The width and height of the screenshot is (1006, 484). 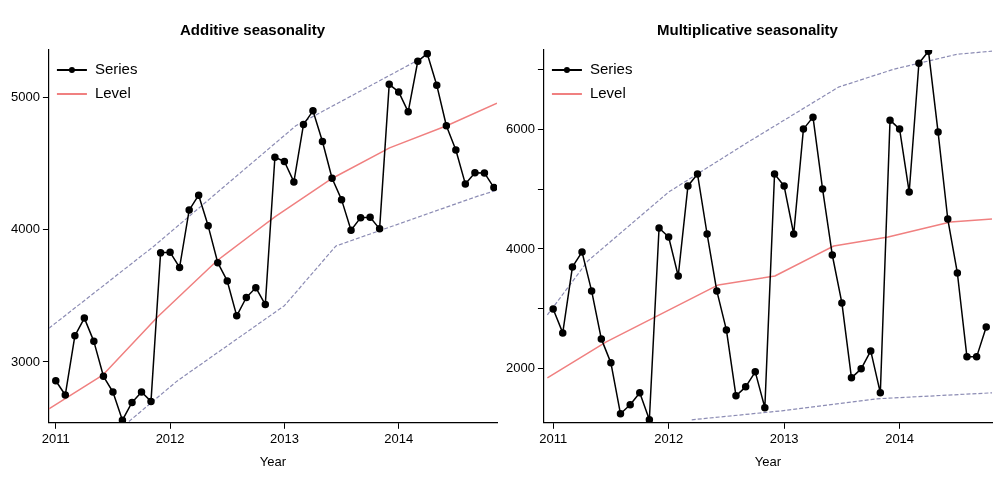 What do you see at coordinates (553, 439) in the screenshot?
I see `x-tick-label: 2011` at bounding box center [553, 439].